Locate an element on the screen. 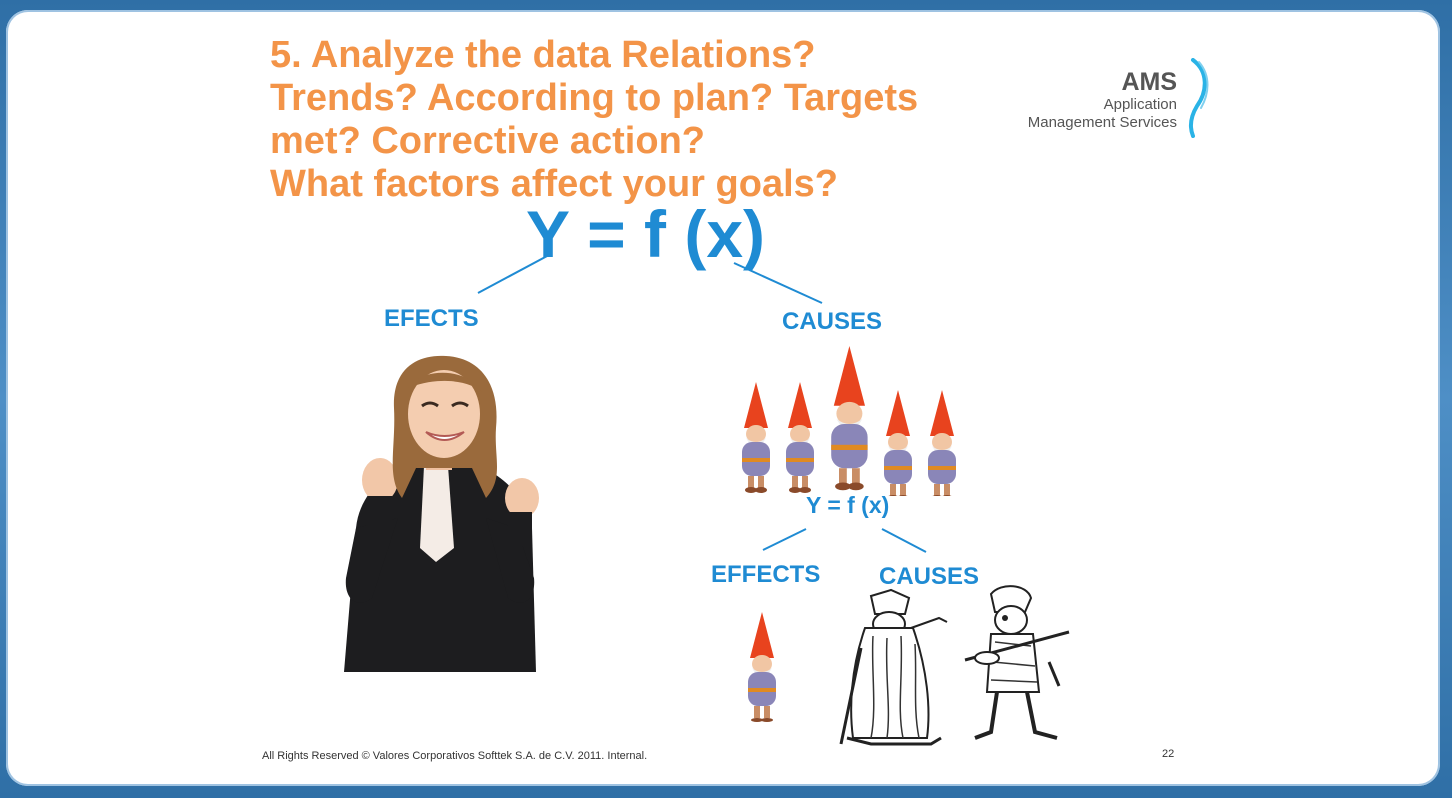 The width and height of the screenshot is (1452, 798). logo-line-2: Management Services is located at coordinates (1102, 122).